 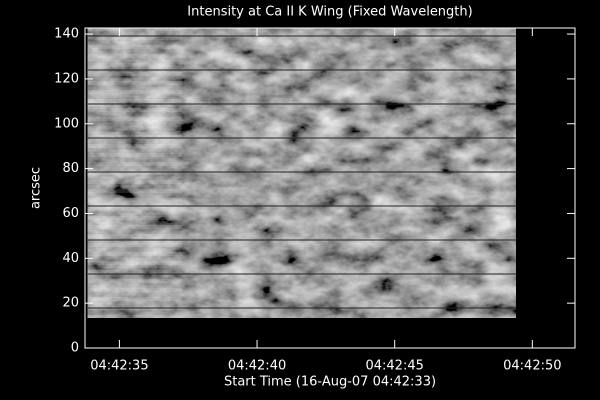 What do you see at coordinates (394, 366) in the screenshot?
I see `x-tick-label: 04:42:45` at bounding box center [394, 366].